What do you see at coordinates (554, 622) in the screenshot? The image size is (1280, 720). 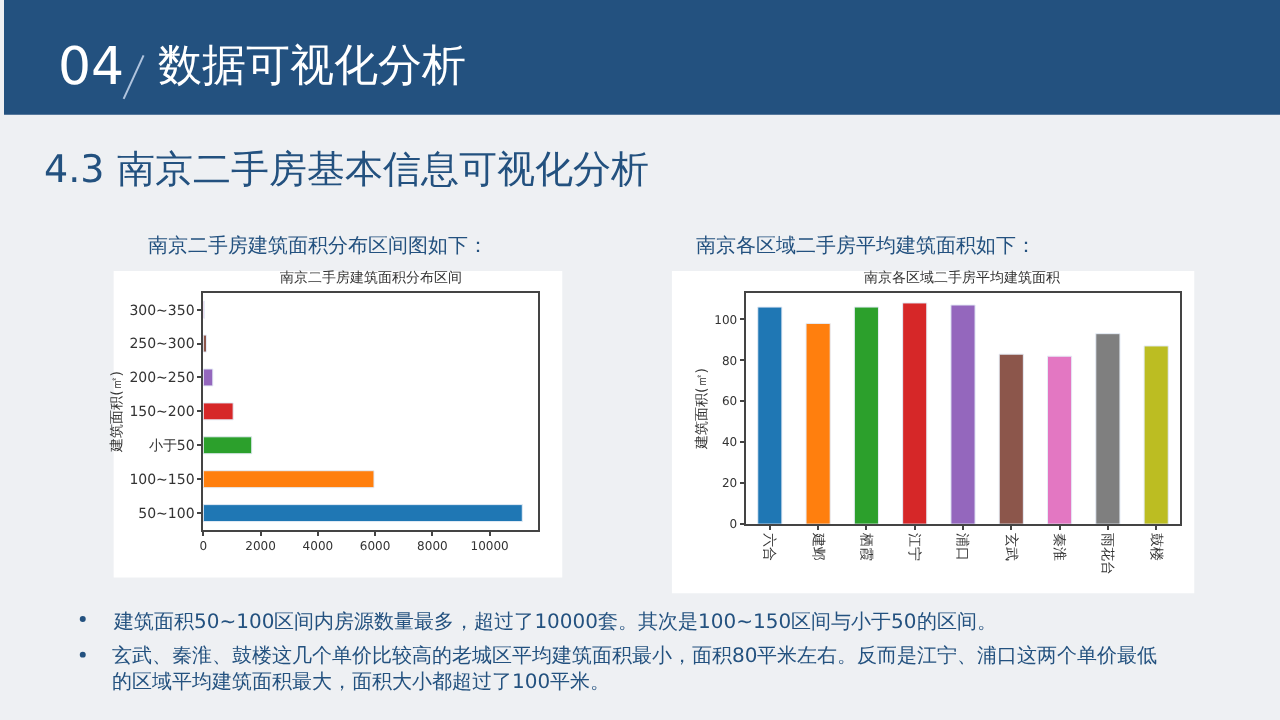 I see `text: 建筑面积50~100区间内房源数量最多，超过了10000套。其次是100~150区间与小于50的区间。` at bounding box center [554, 622].